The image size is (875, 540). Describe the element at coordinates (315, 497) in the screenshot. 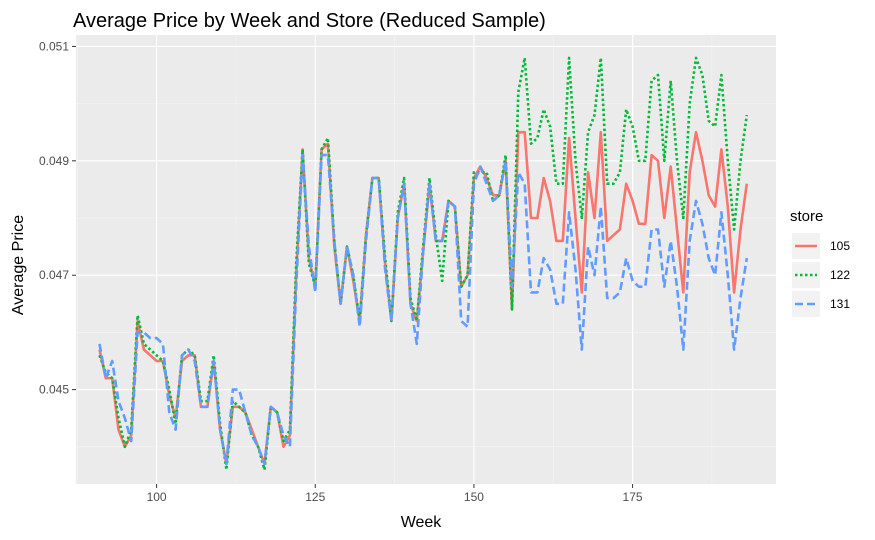

I see `x-tick-label: 125` at that location.